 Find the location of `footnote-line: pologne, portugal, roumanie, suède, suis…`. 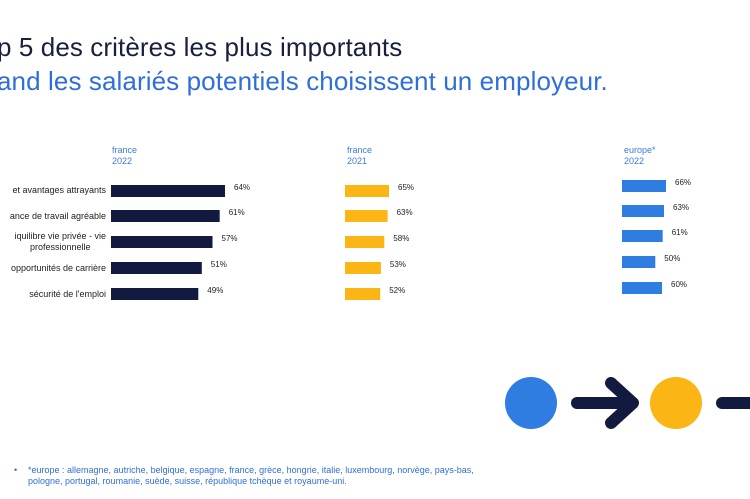

footnote-line: pologne, portugal, roumanie, suède, suis… is located at coordinates (187, 481).